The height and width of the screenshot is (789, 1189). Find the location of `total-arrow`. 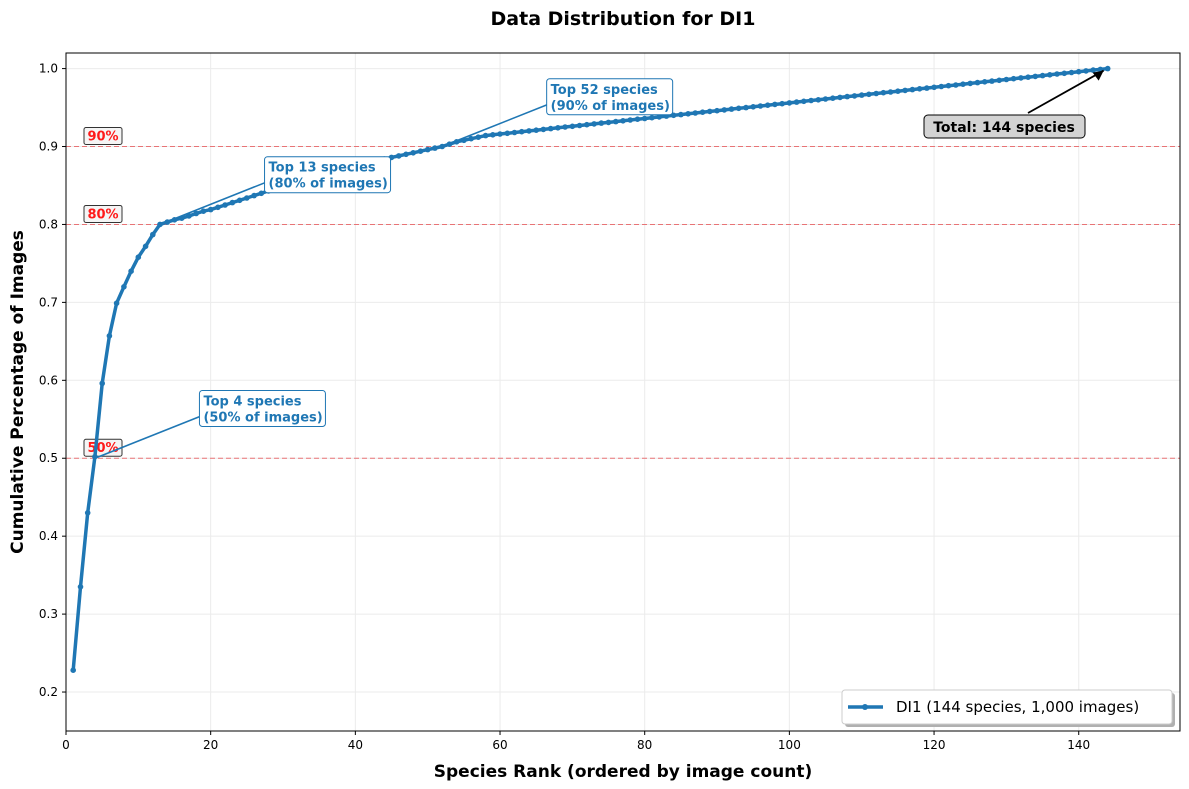

total-arrow is located at coordinates (1066, 91).